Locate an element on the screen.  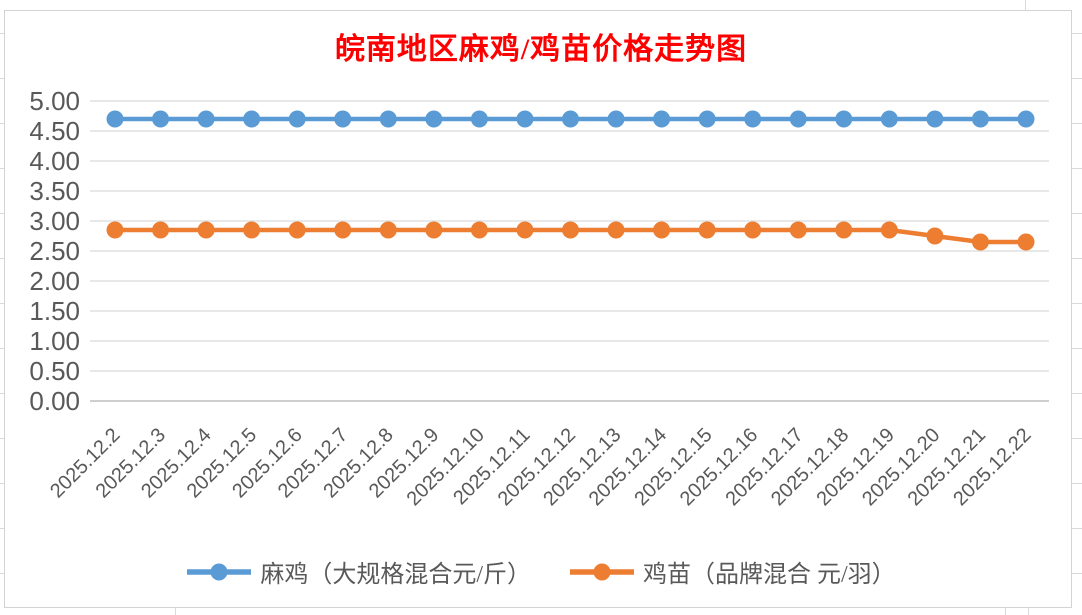
legend-item-mahen: 麻鸡（大规格混合元/斤） is located at coordinates (358, 571).